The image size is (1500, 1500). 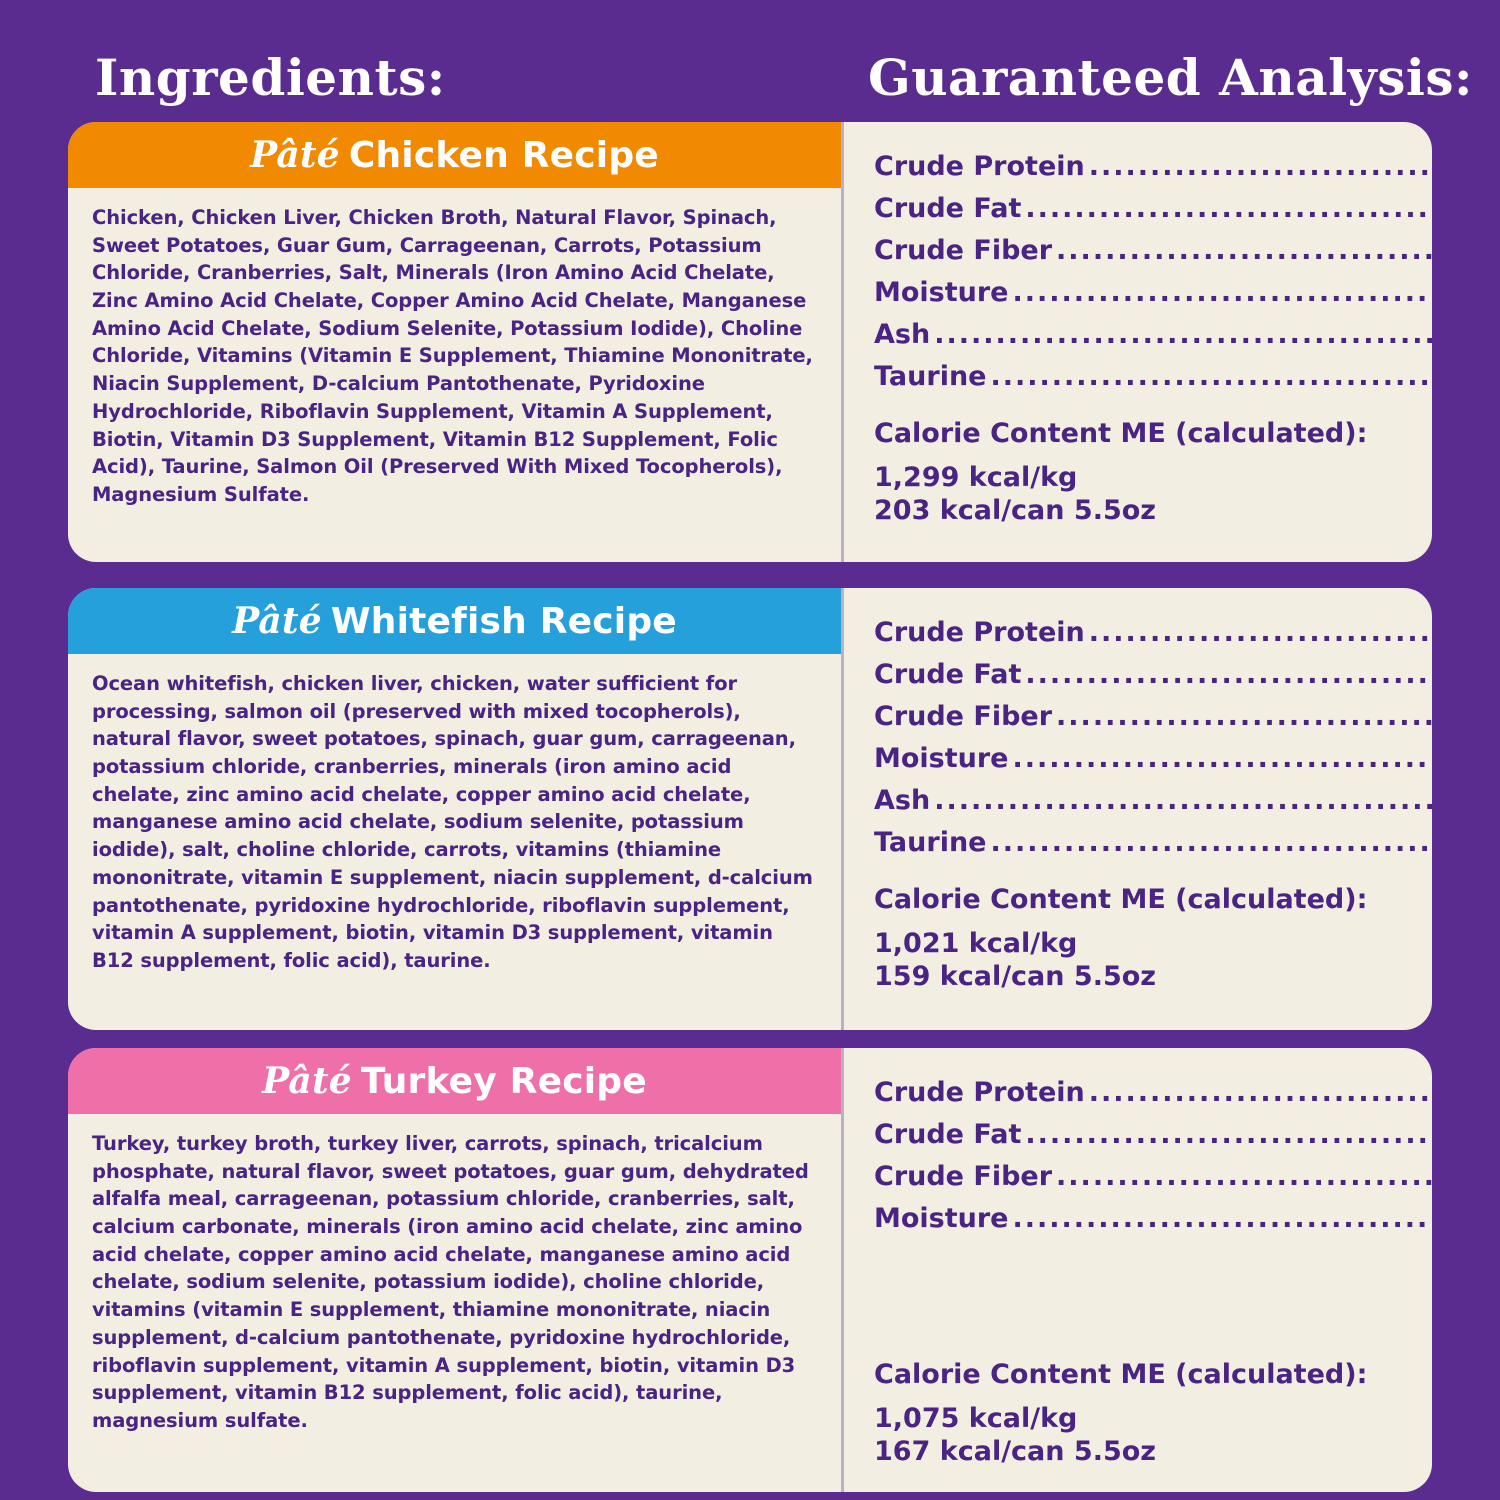 I want to click on calorie-kcal-kg: 1,299 kcal/kg, so click(x=976, y=477).